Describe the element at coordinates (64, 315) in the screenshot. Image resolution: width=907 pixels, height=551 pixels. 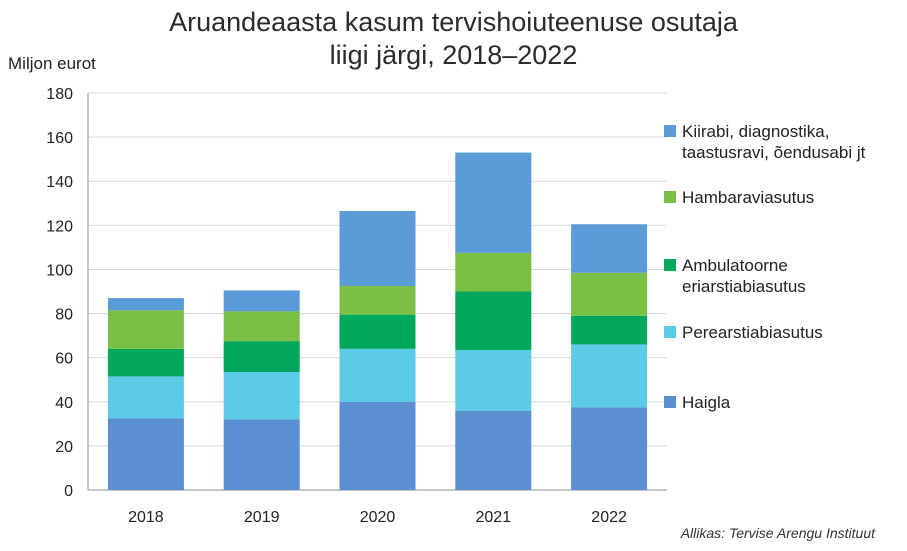
I see `y-tick-label: 80` at that location.